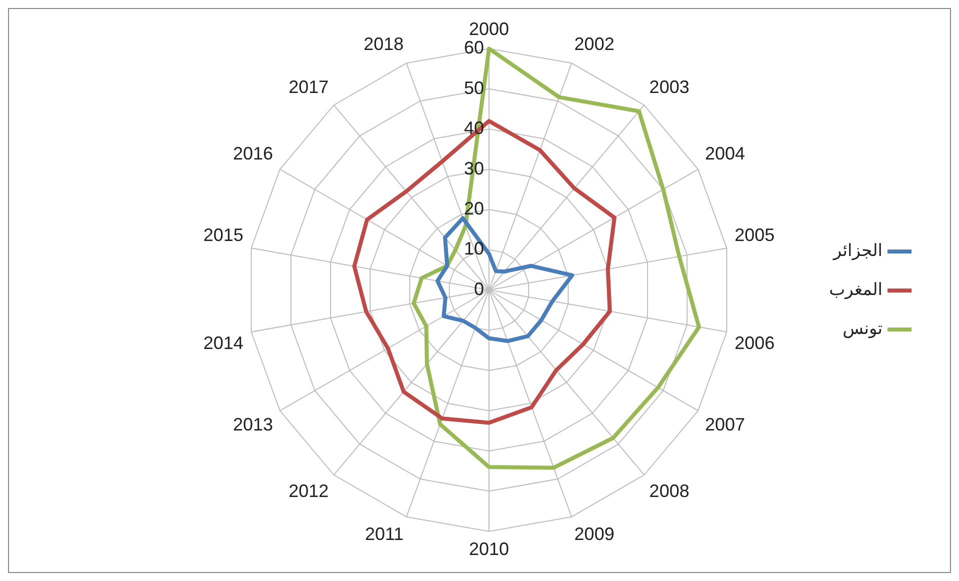 Image resolution: width=959 pixels, height=581 pixels. I want to click on legend-label: تونس, so click(862, 328).